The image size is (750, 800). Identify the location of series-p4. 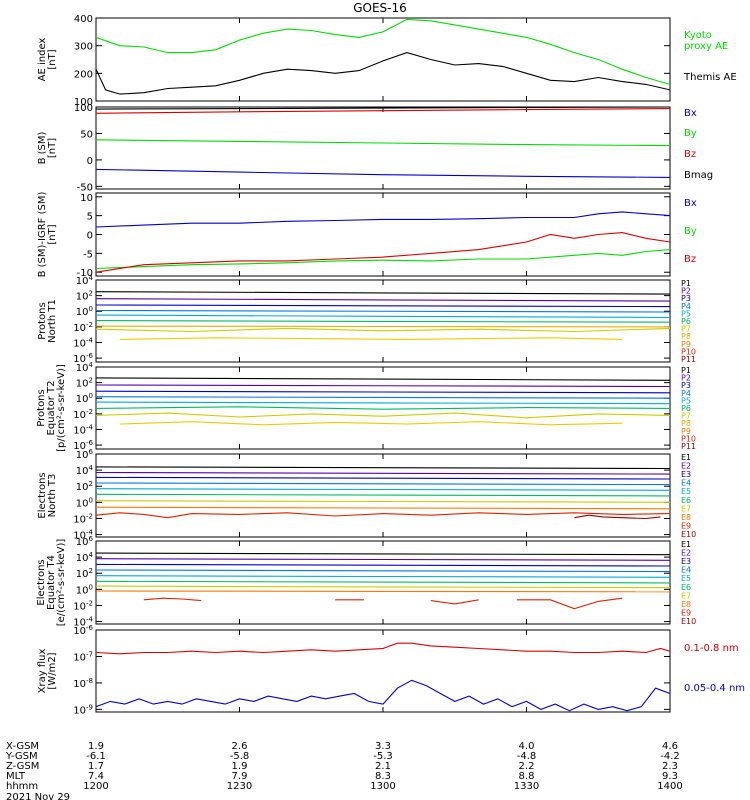
(383, 397).